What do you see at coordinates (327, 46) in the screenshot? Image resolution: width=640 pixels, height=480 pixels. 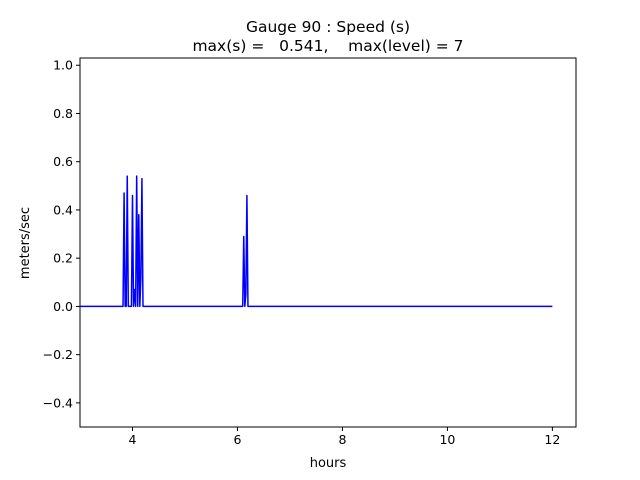 I see `chart-title-line2: max(s) = 0.541, max(level) = 7` at bounding box center [327, 46].